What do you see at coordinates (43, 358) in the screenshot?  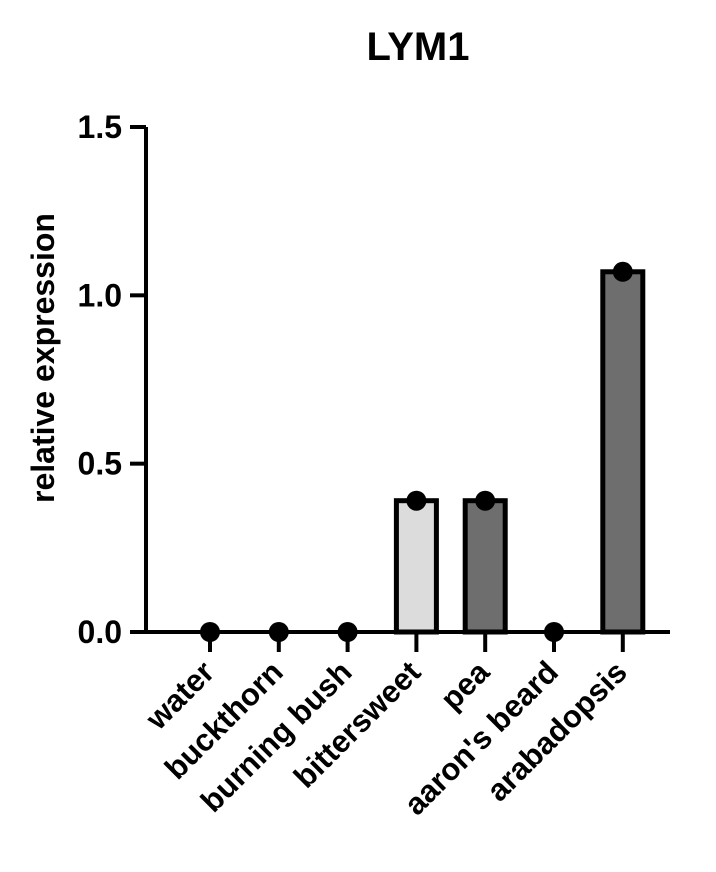 I see `y-axis-label: relative expression` at bounding box center [43, 358].